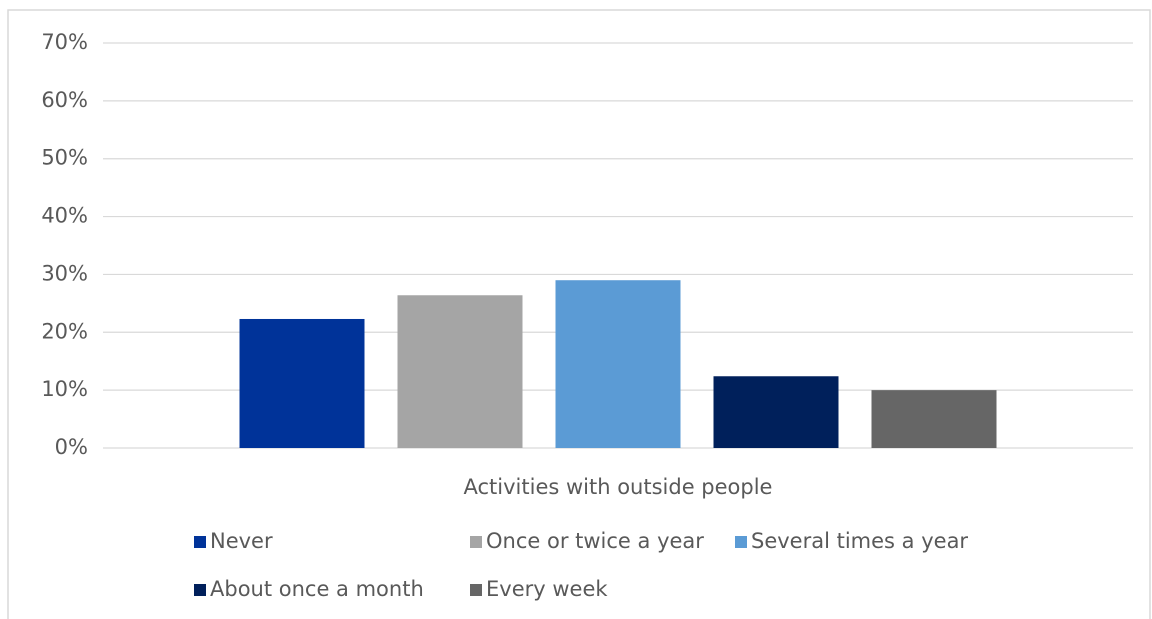  Describe the element at coordinates (595, 541) in the screenshot. I see `legend-label: Once or twice a year` at that location.